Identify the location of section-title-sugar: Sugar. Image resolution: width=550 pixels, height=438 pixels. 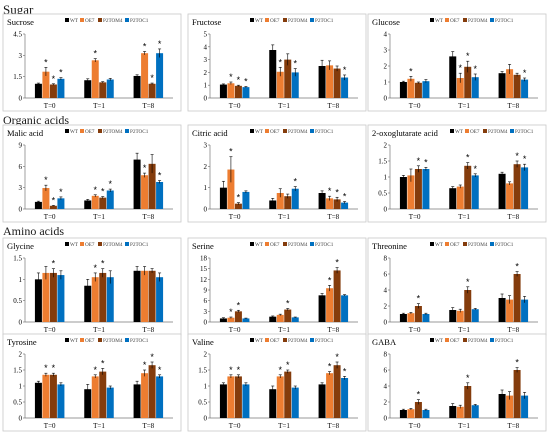
(18, 9).